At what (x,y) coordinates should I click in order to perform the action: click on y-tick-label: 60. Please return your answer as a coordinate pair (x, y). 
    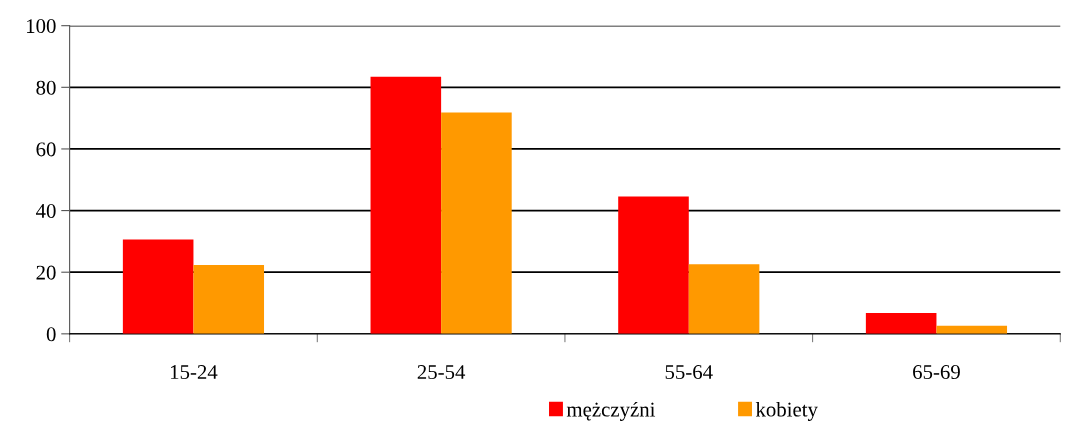
    Looking at the image, I should click on (46, 149).